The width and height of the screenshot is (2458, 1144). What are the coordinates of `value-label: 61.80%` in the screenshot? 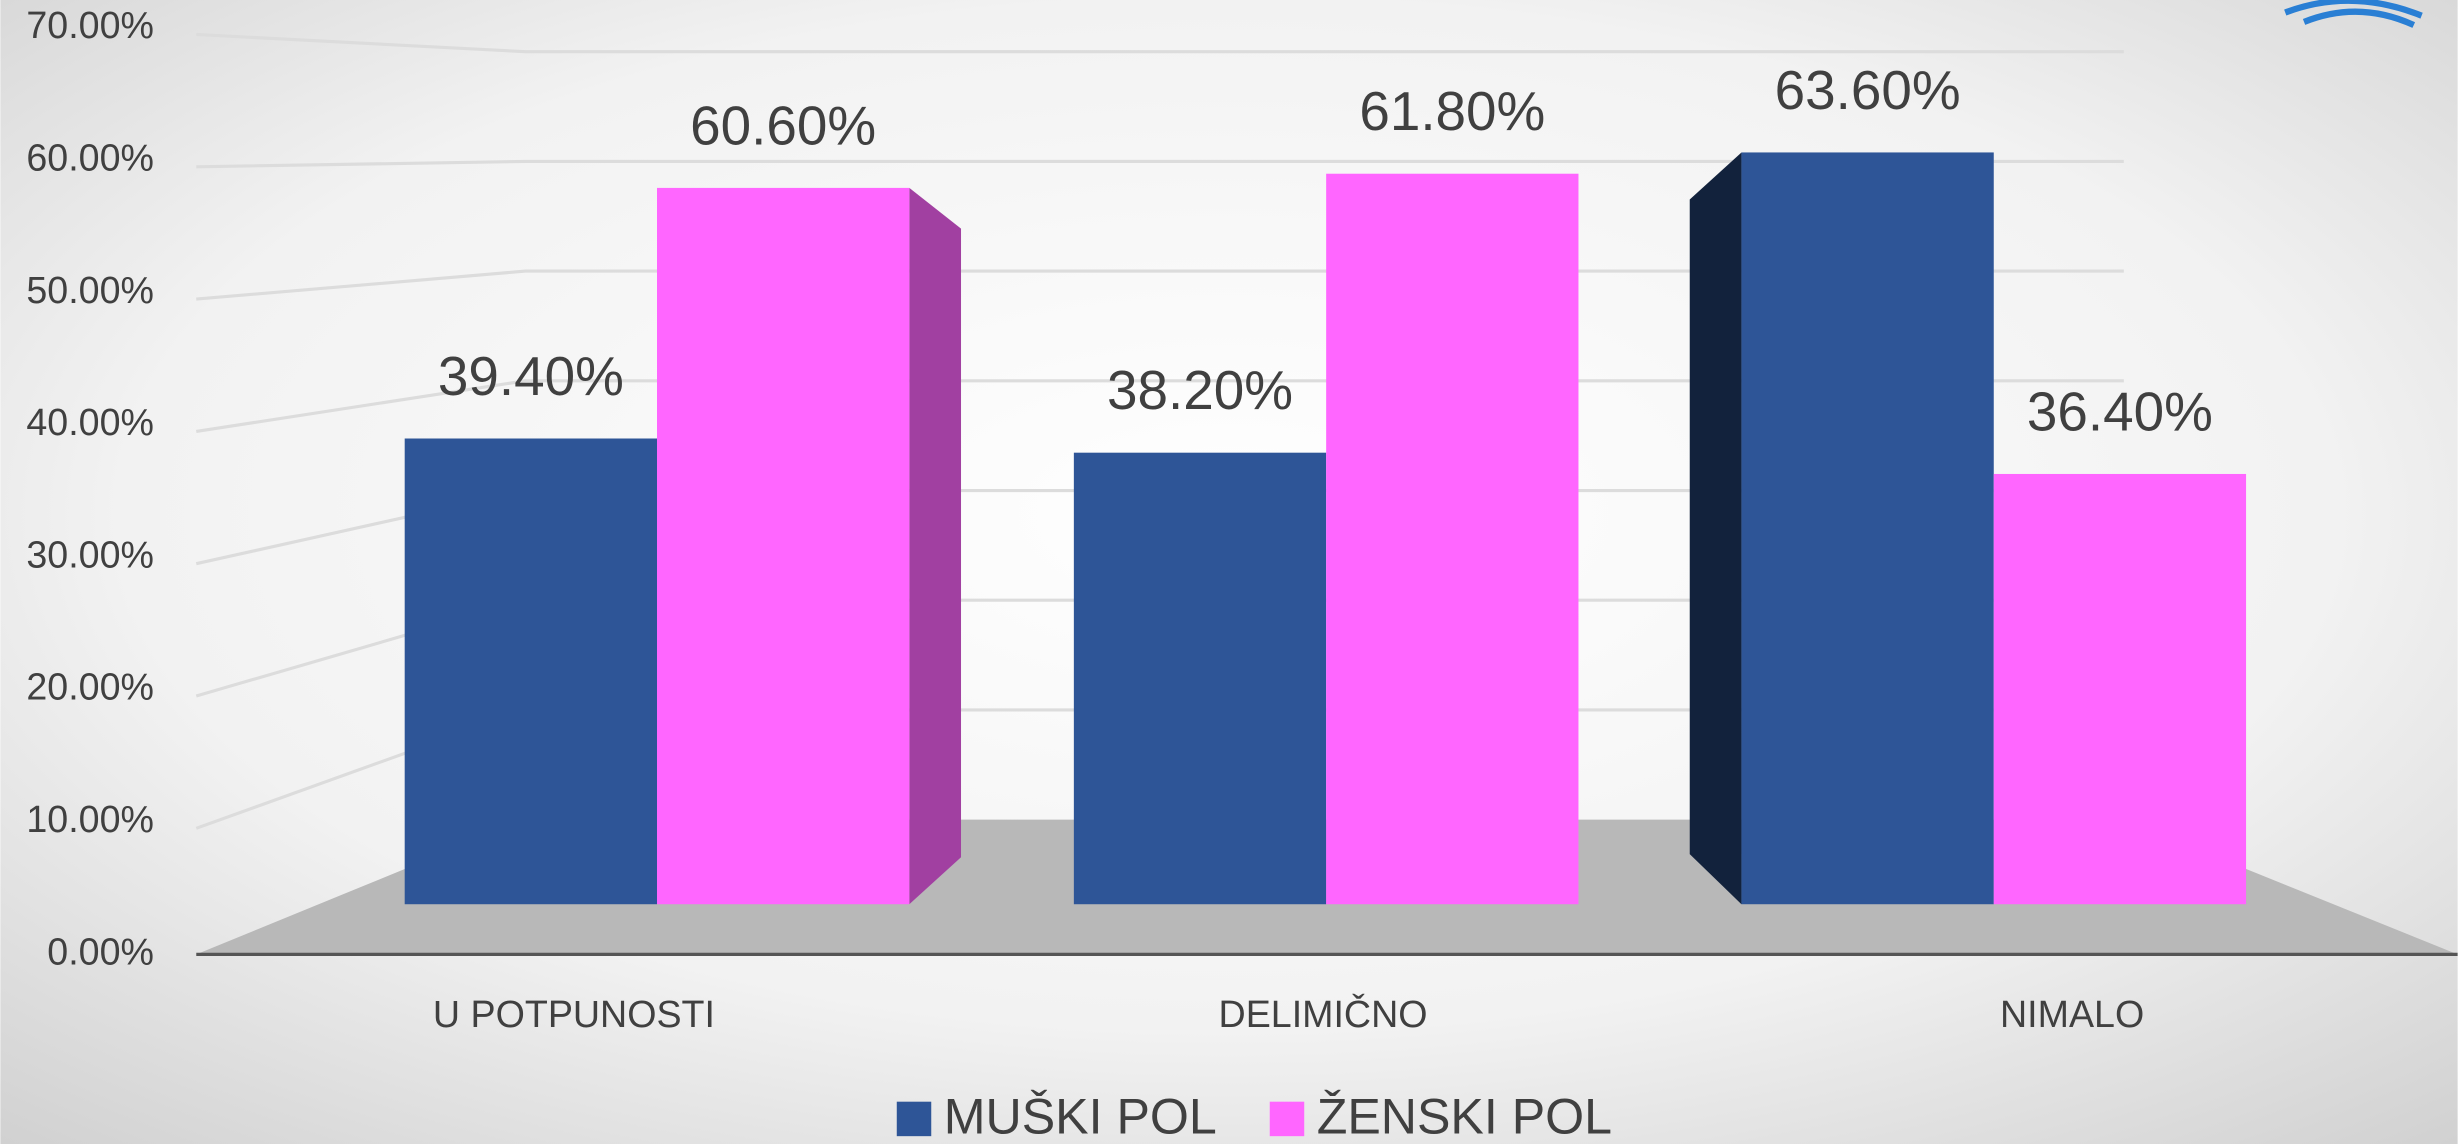 It's located at (1452, 111).